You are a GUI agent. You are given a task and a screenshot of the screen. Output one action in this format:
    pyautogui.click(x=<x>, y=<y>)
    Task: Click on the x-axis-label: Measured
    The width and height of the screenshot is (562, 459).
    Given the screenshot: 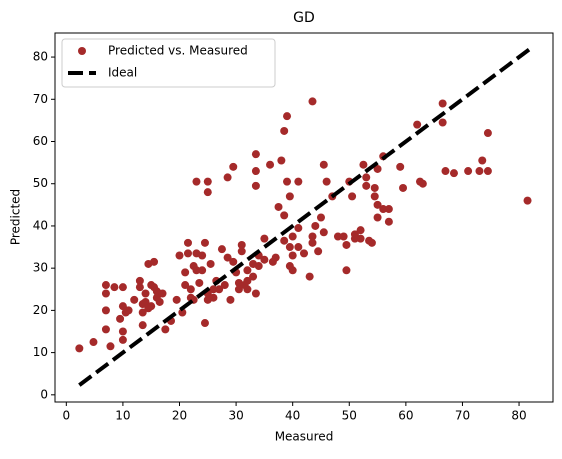 What is the action you would take?
    pyautogui.click(x=304, y=437)
    